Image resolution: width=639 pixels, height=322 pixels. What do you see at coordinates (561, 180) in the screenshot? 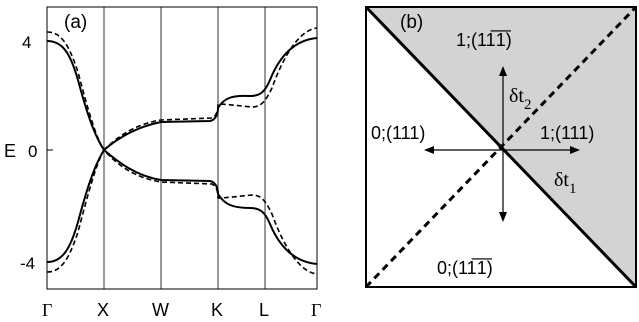
I see `dt1-symbol: δt` at bounding box center [561, 180].